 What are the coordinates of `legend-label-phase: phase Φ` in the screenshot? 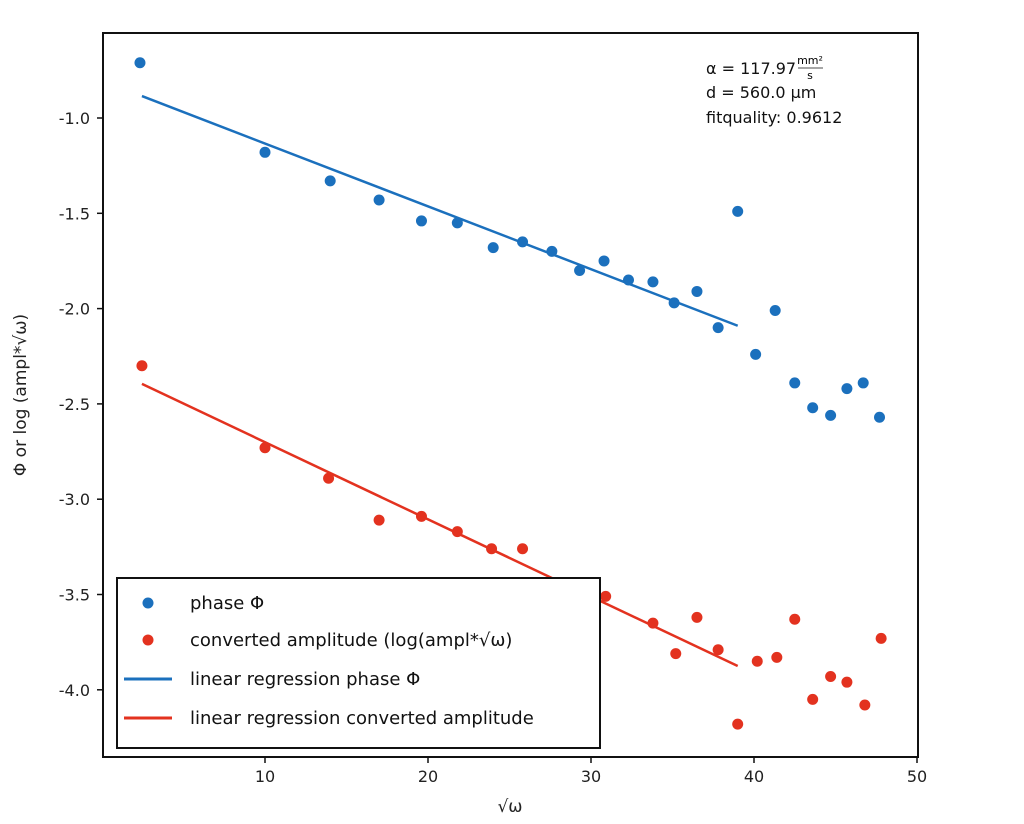 It's located at (227, 603).